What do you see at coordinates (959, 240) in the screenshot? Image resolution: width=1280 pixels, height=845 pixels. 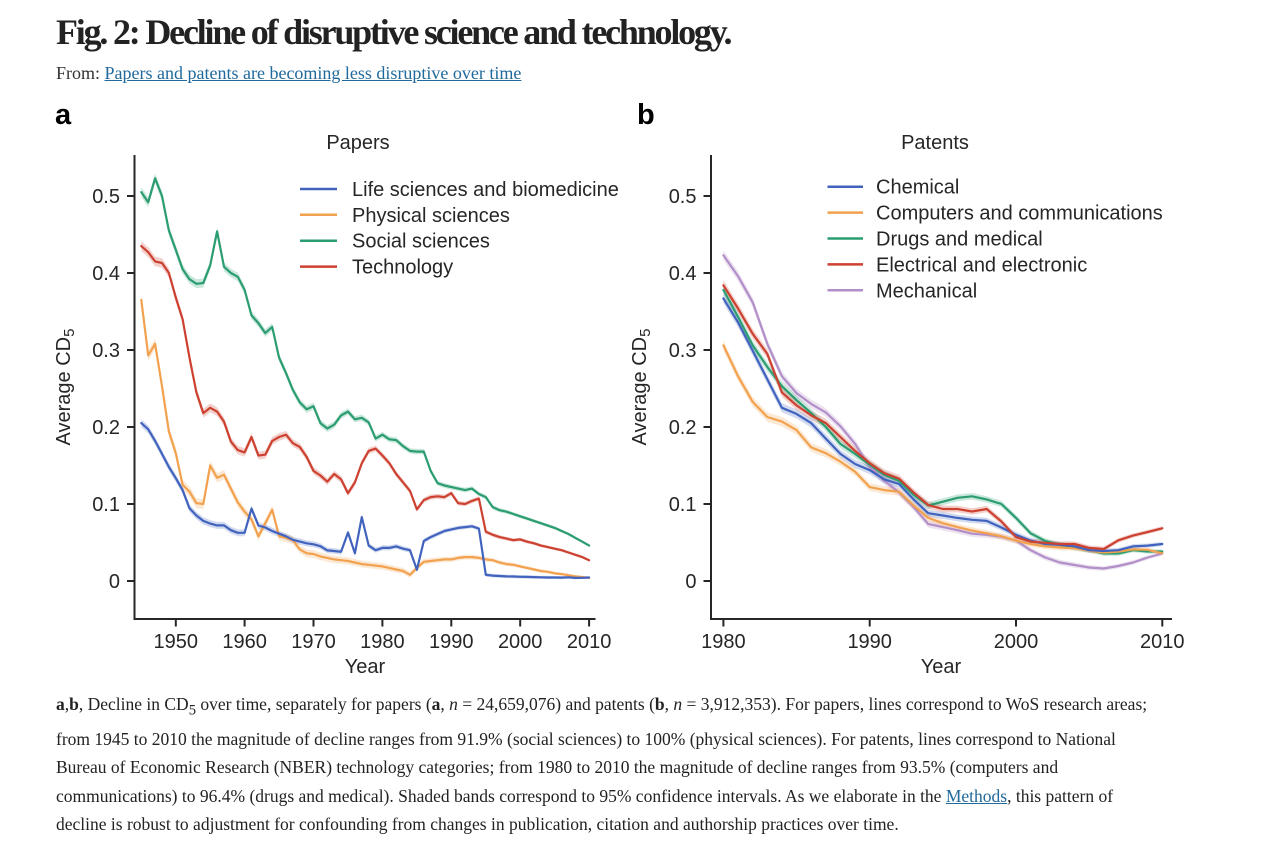 I see `svg-text: Drugs and medical` at bounding box center [959, 240].